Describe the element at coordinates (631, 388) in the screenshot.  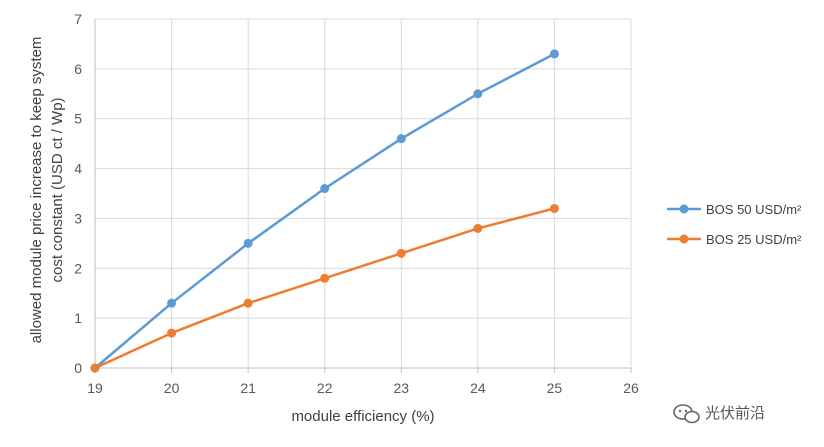
I see `x-tick-label: 26` at that location.